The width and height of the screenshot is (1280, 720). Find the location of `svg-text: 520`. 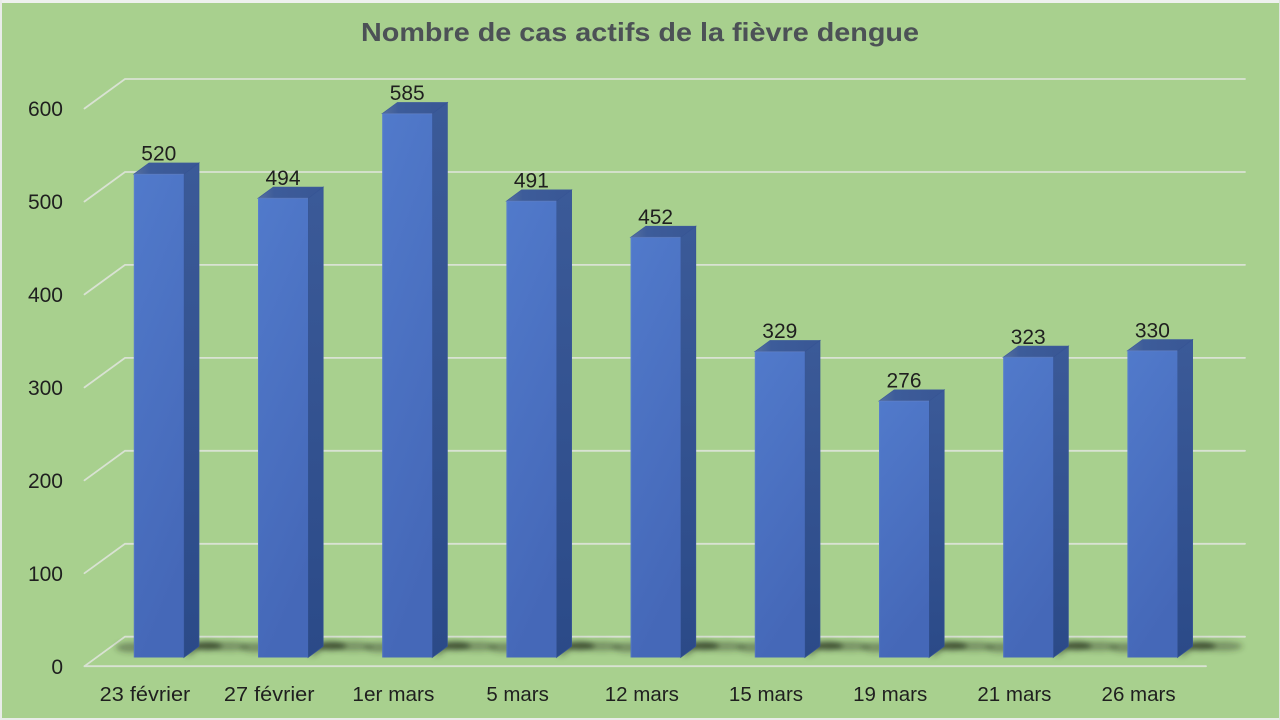

svg-text: 520 is located at coordinates (158, 154).